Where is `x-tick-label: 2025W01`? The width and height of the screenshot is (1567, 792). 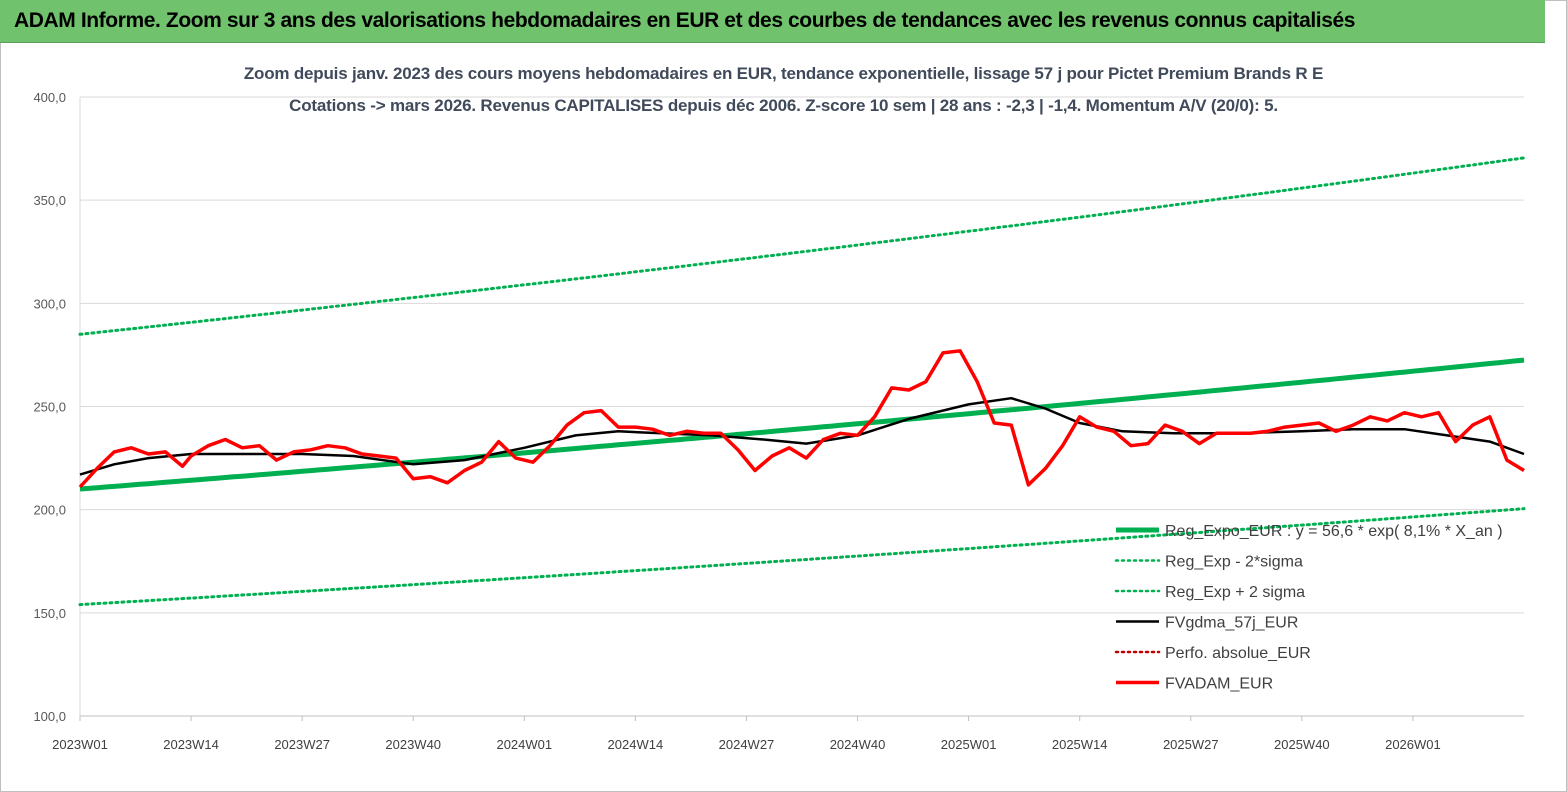
x-tick-label: 2025W01 is located at coordinates (969, 744).